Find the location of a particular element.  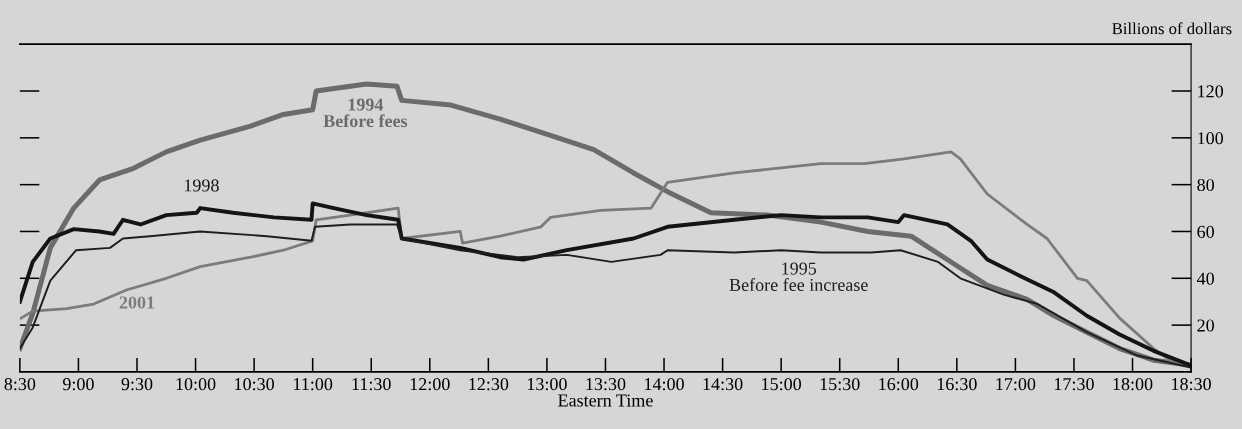

y-tick-label: 100 is located at coordinates (1211, 138).